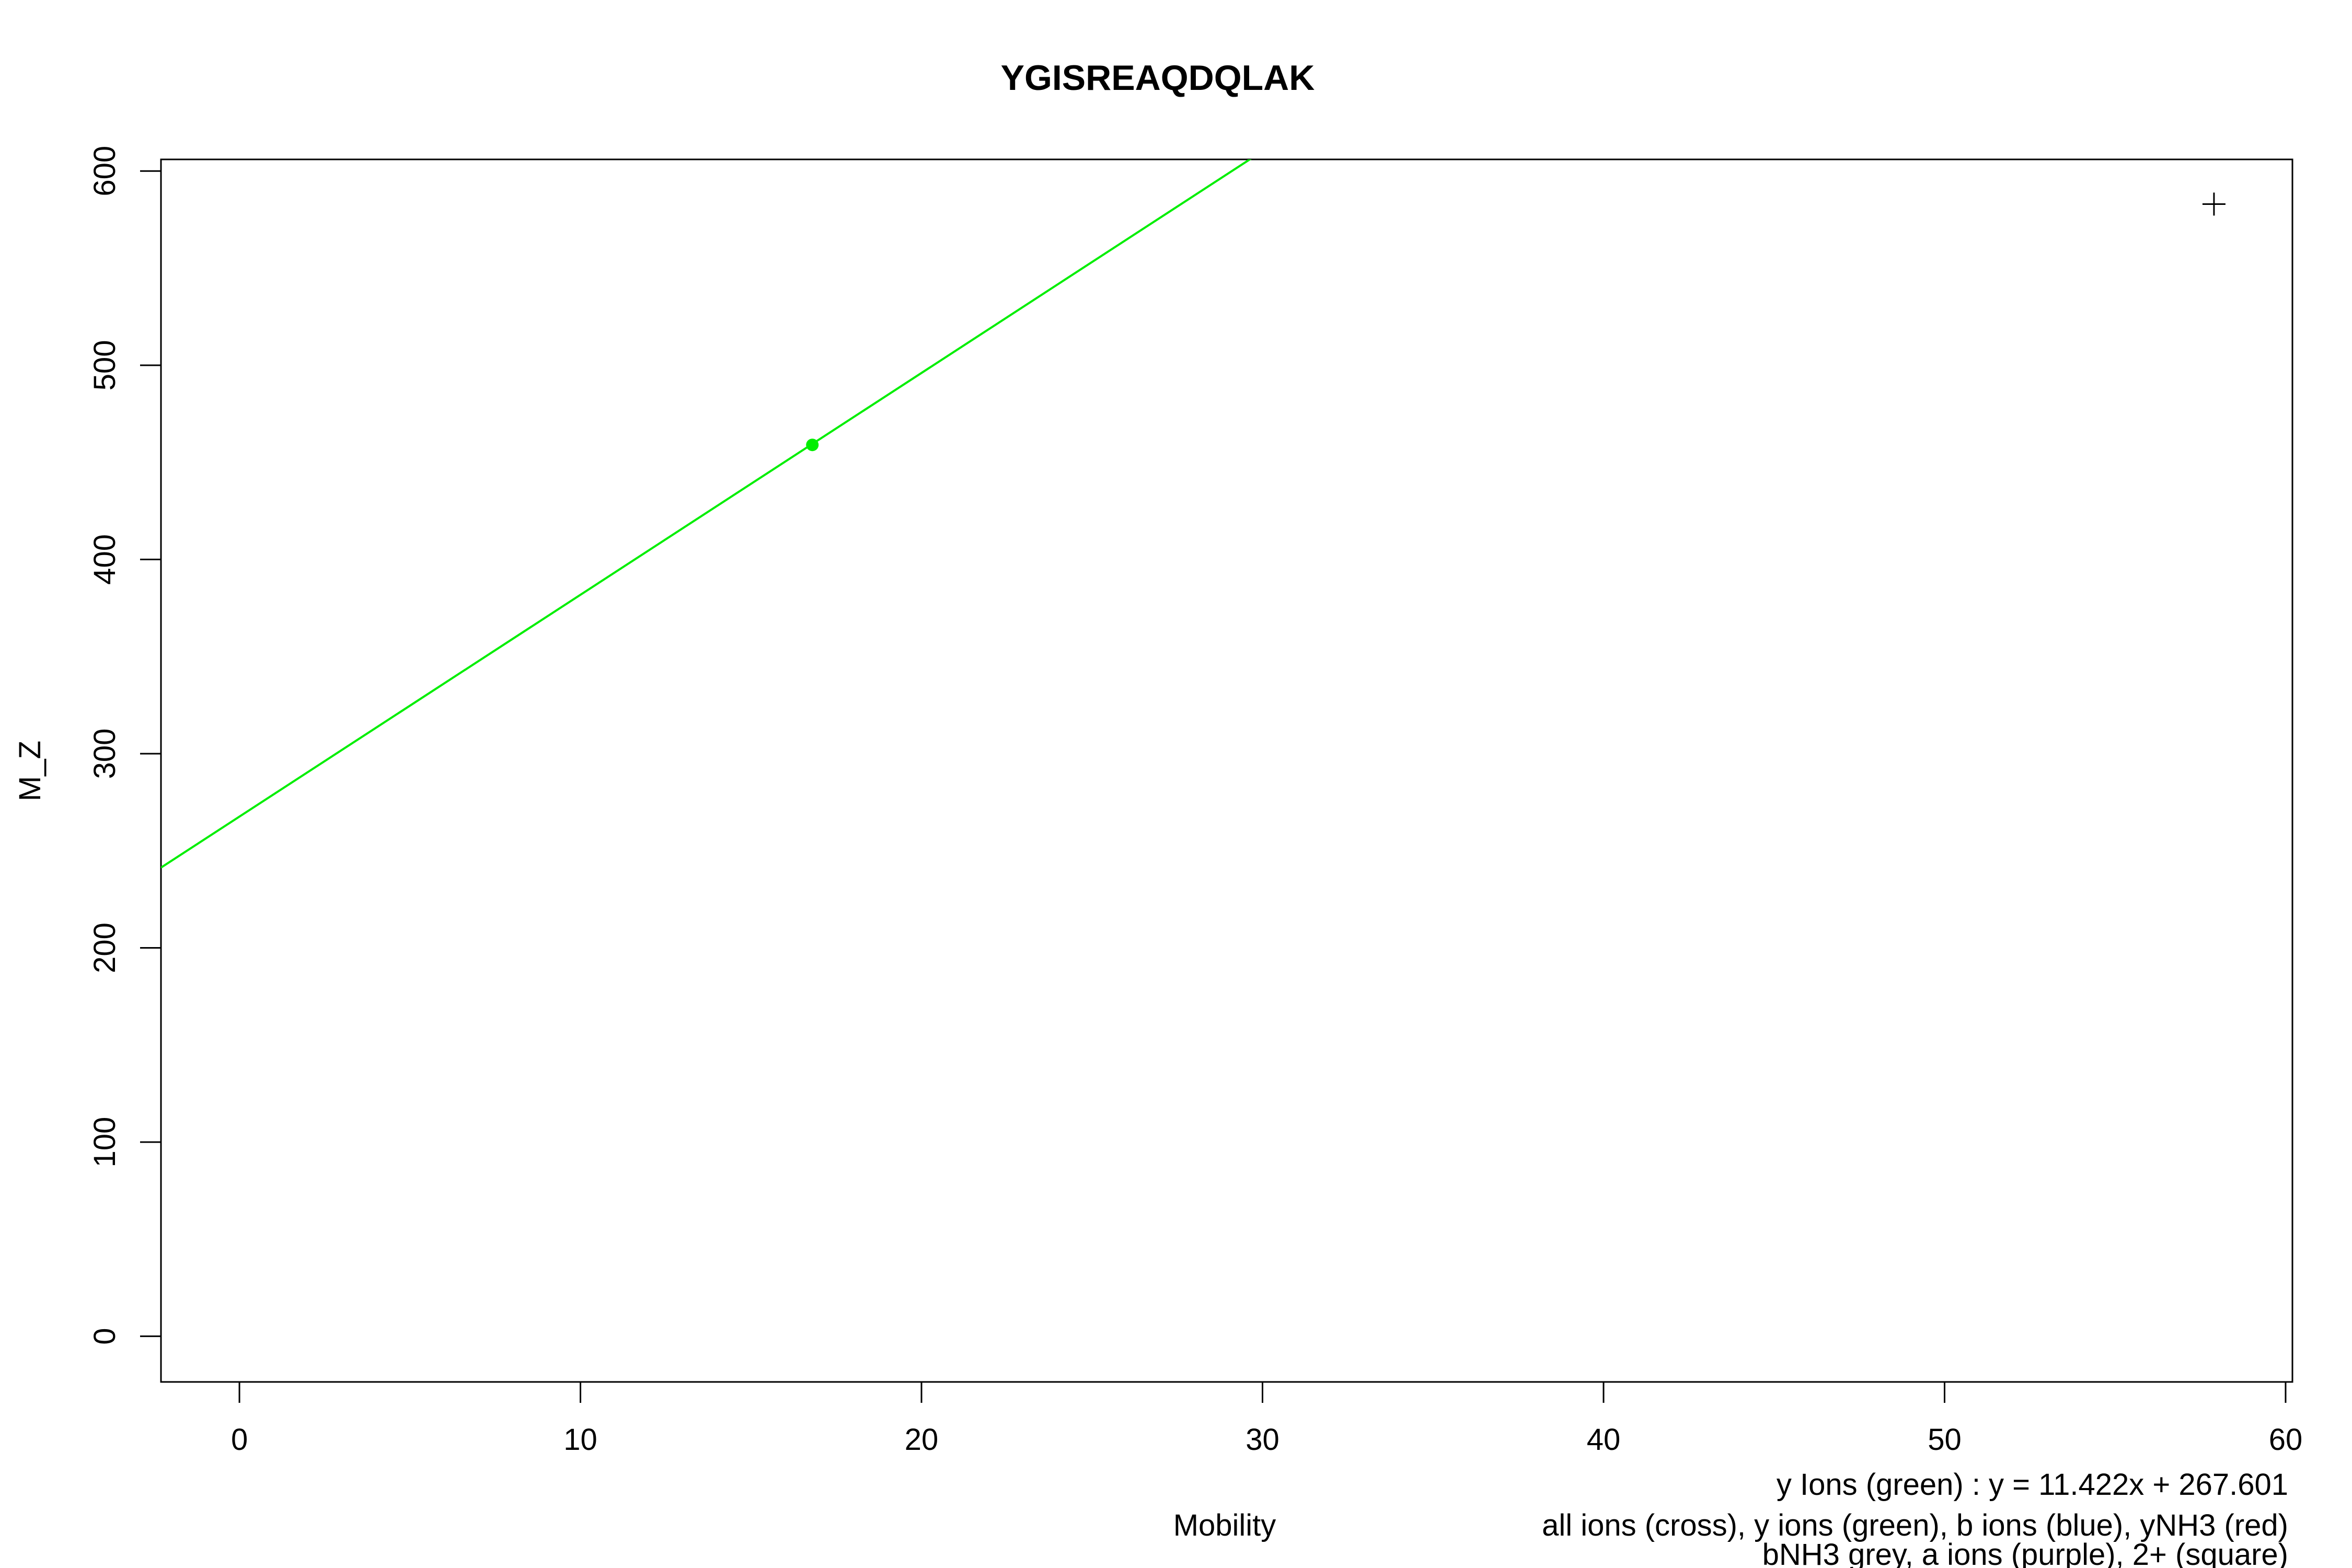 The image size is (2352, 1568). I want to click on y-tick-label: 100, so click(105, 1142).